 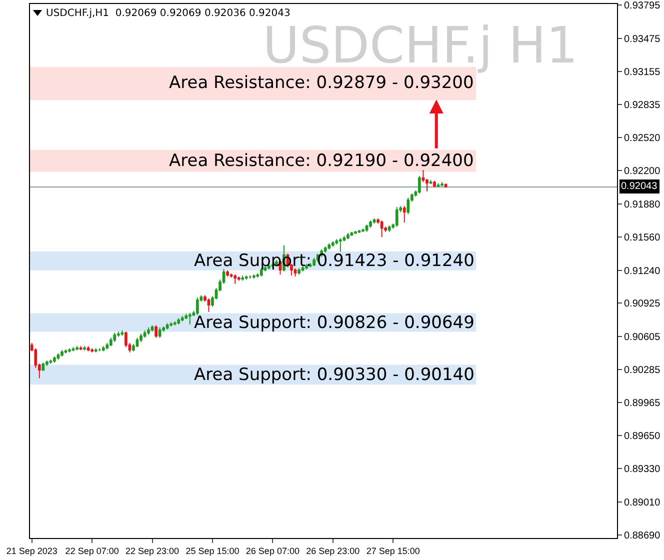 What do you see at coordinates (642, 106) in the screenshot?
I see `y-tick-label: 0.92835` at bounding box center [642, 106].